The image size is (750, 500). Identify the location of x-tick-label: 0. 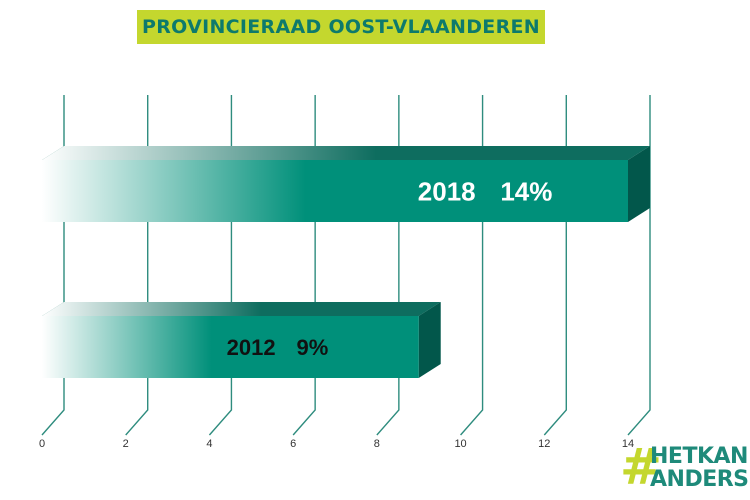
(42, 444).